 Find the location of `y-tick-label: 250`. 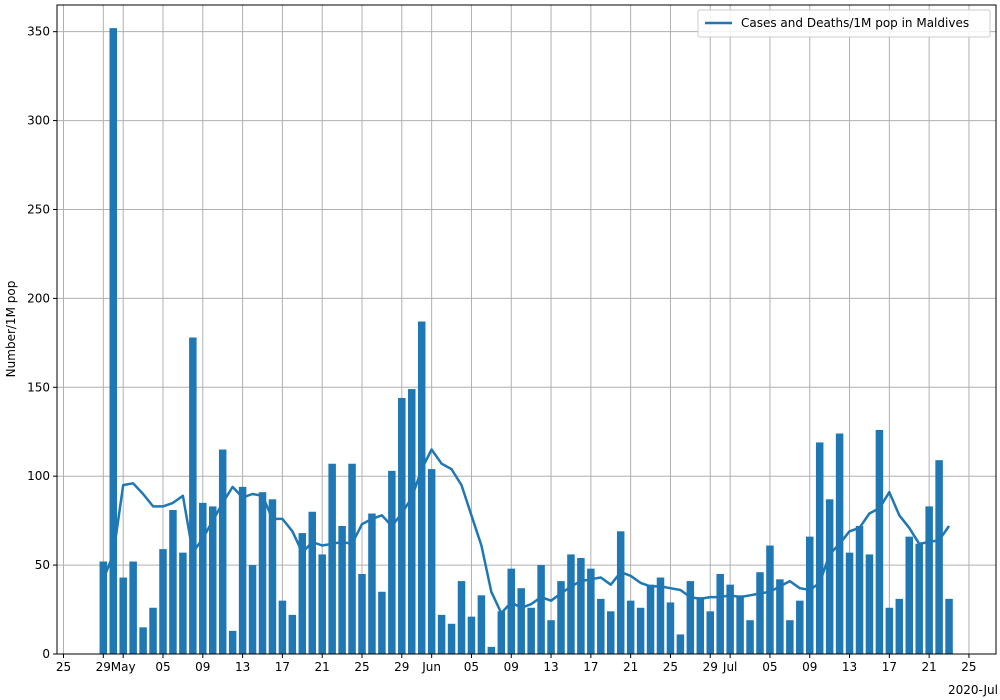

y-tick-label: 250 is located at coordinates (38, 209).